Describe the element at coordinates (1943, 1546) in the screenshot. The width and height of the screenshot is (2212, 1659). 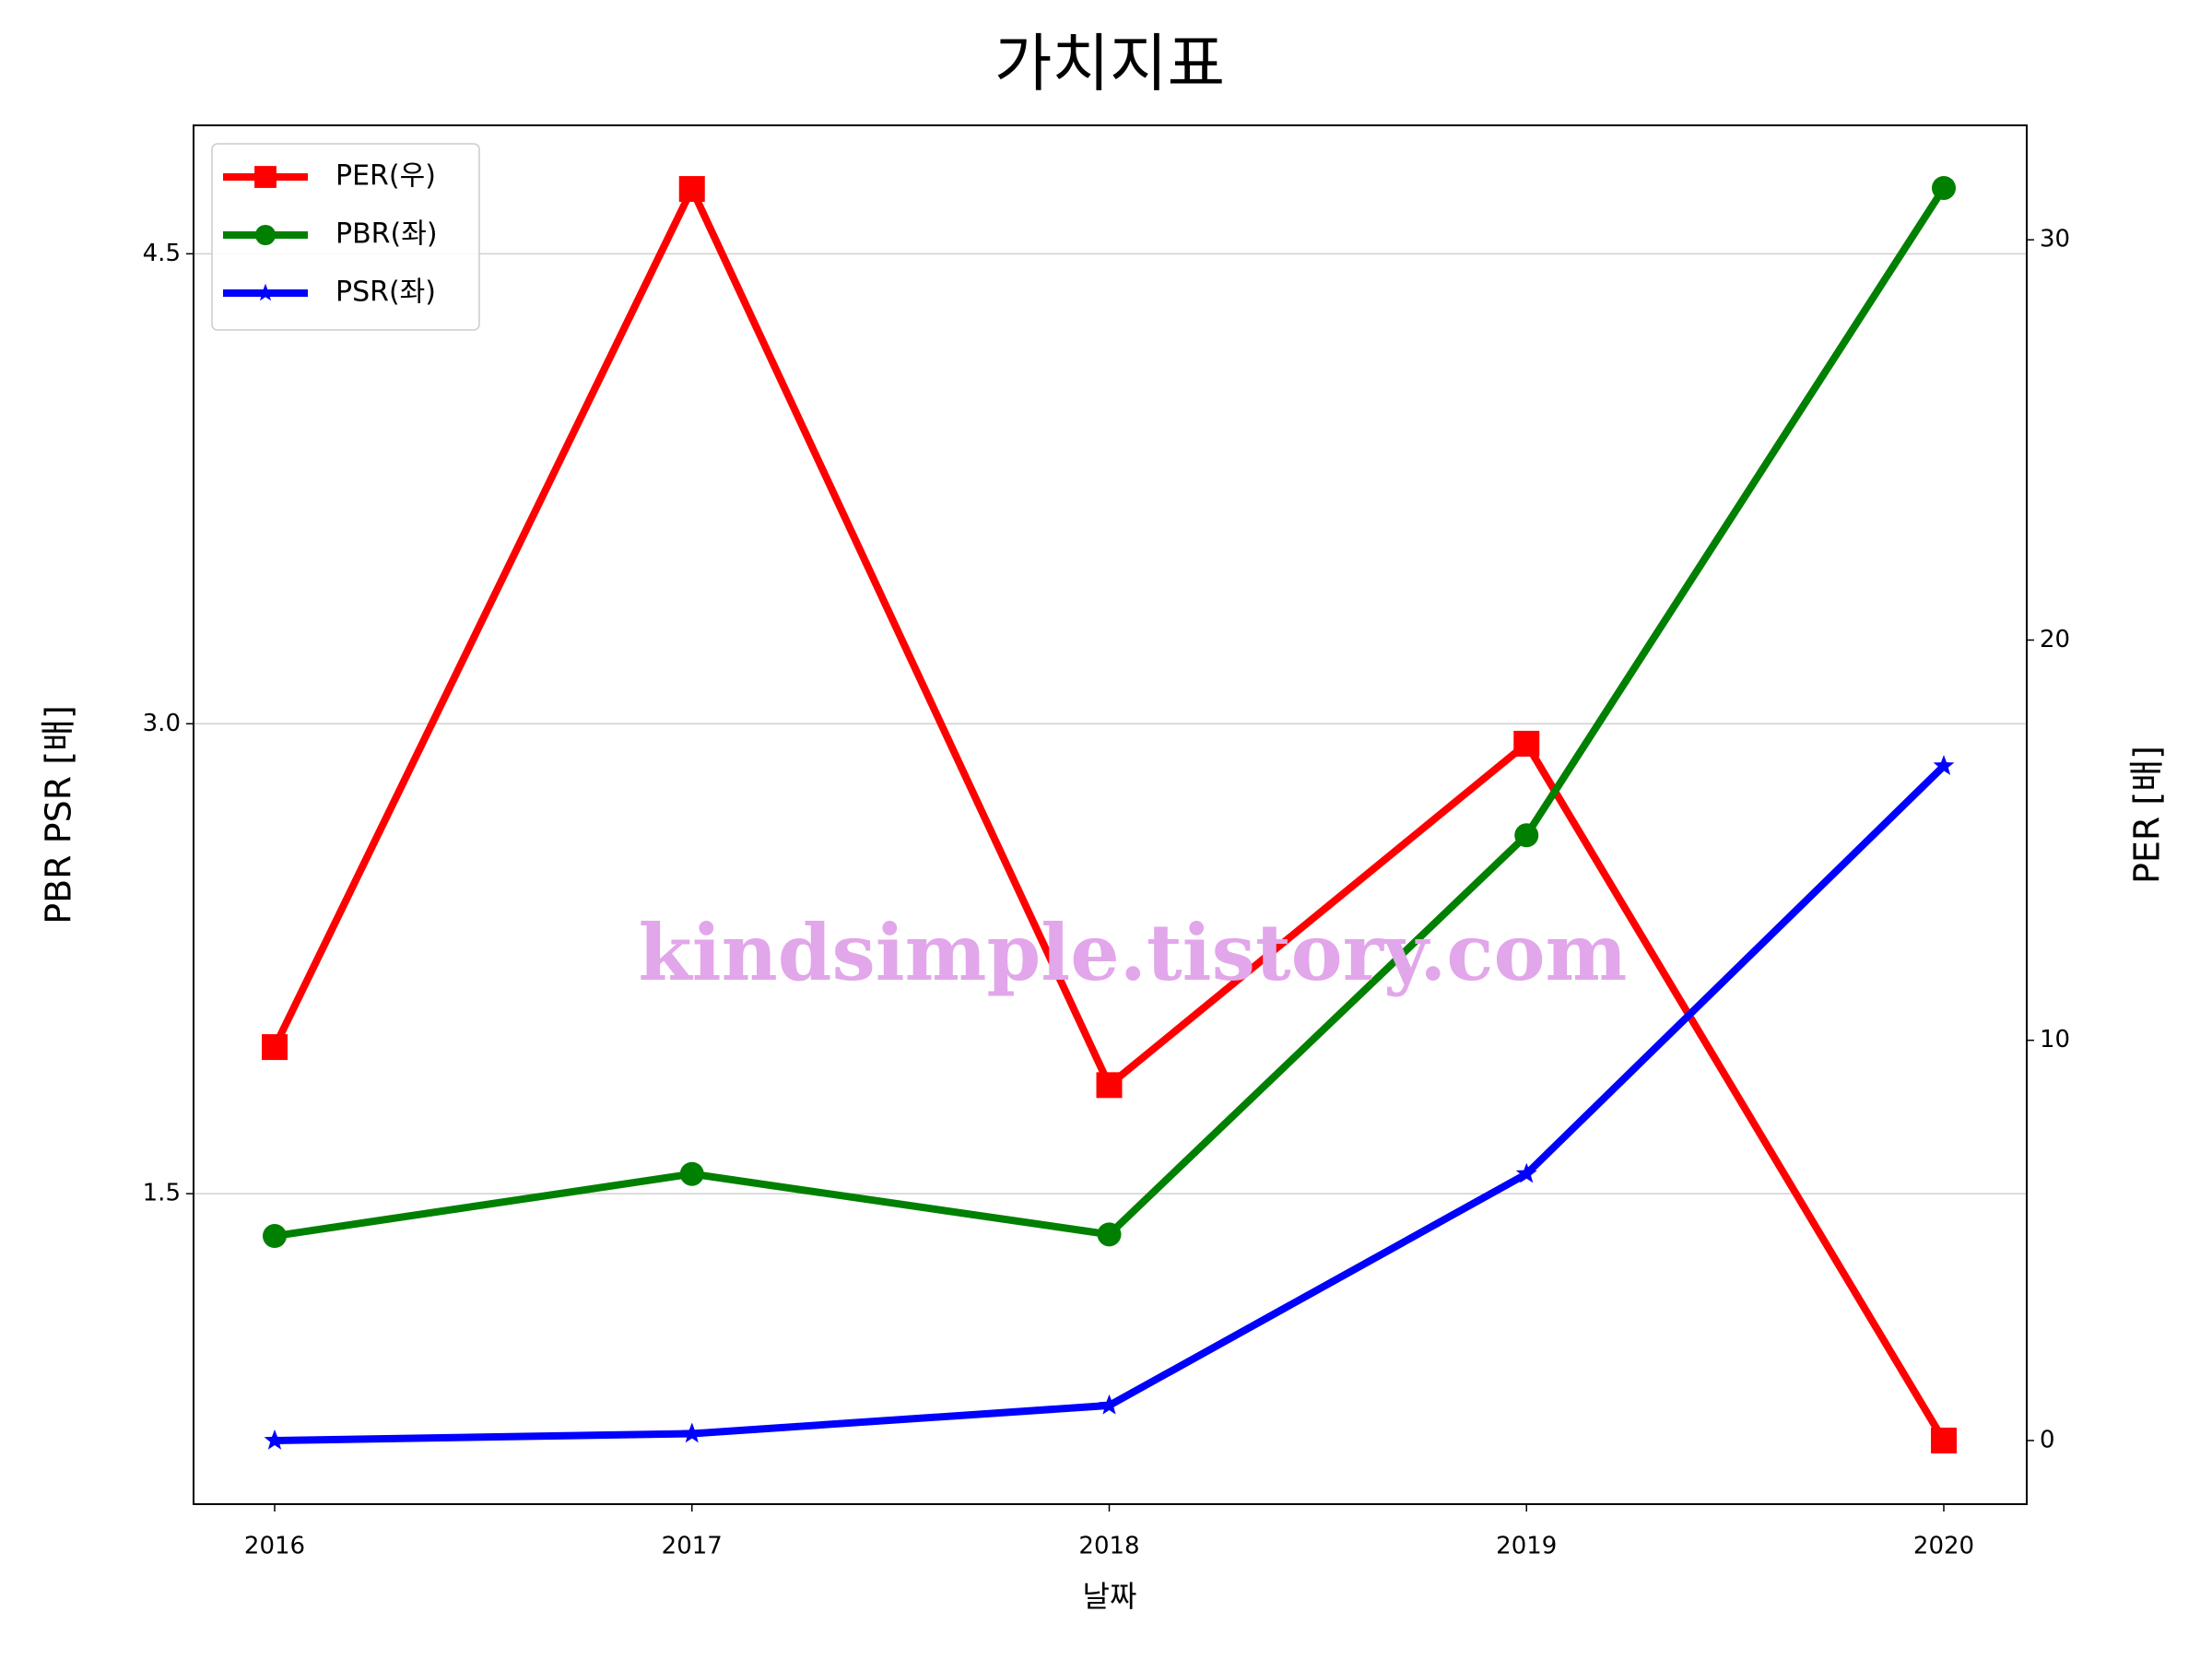
I see `x-tick-label: 2020` at that location.